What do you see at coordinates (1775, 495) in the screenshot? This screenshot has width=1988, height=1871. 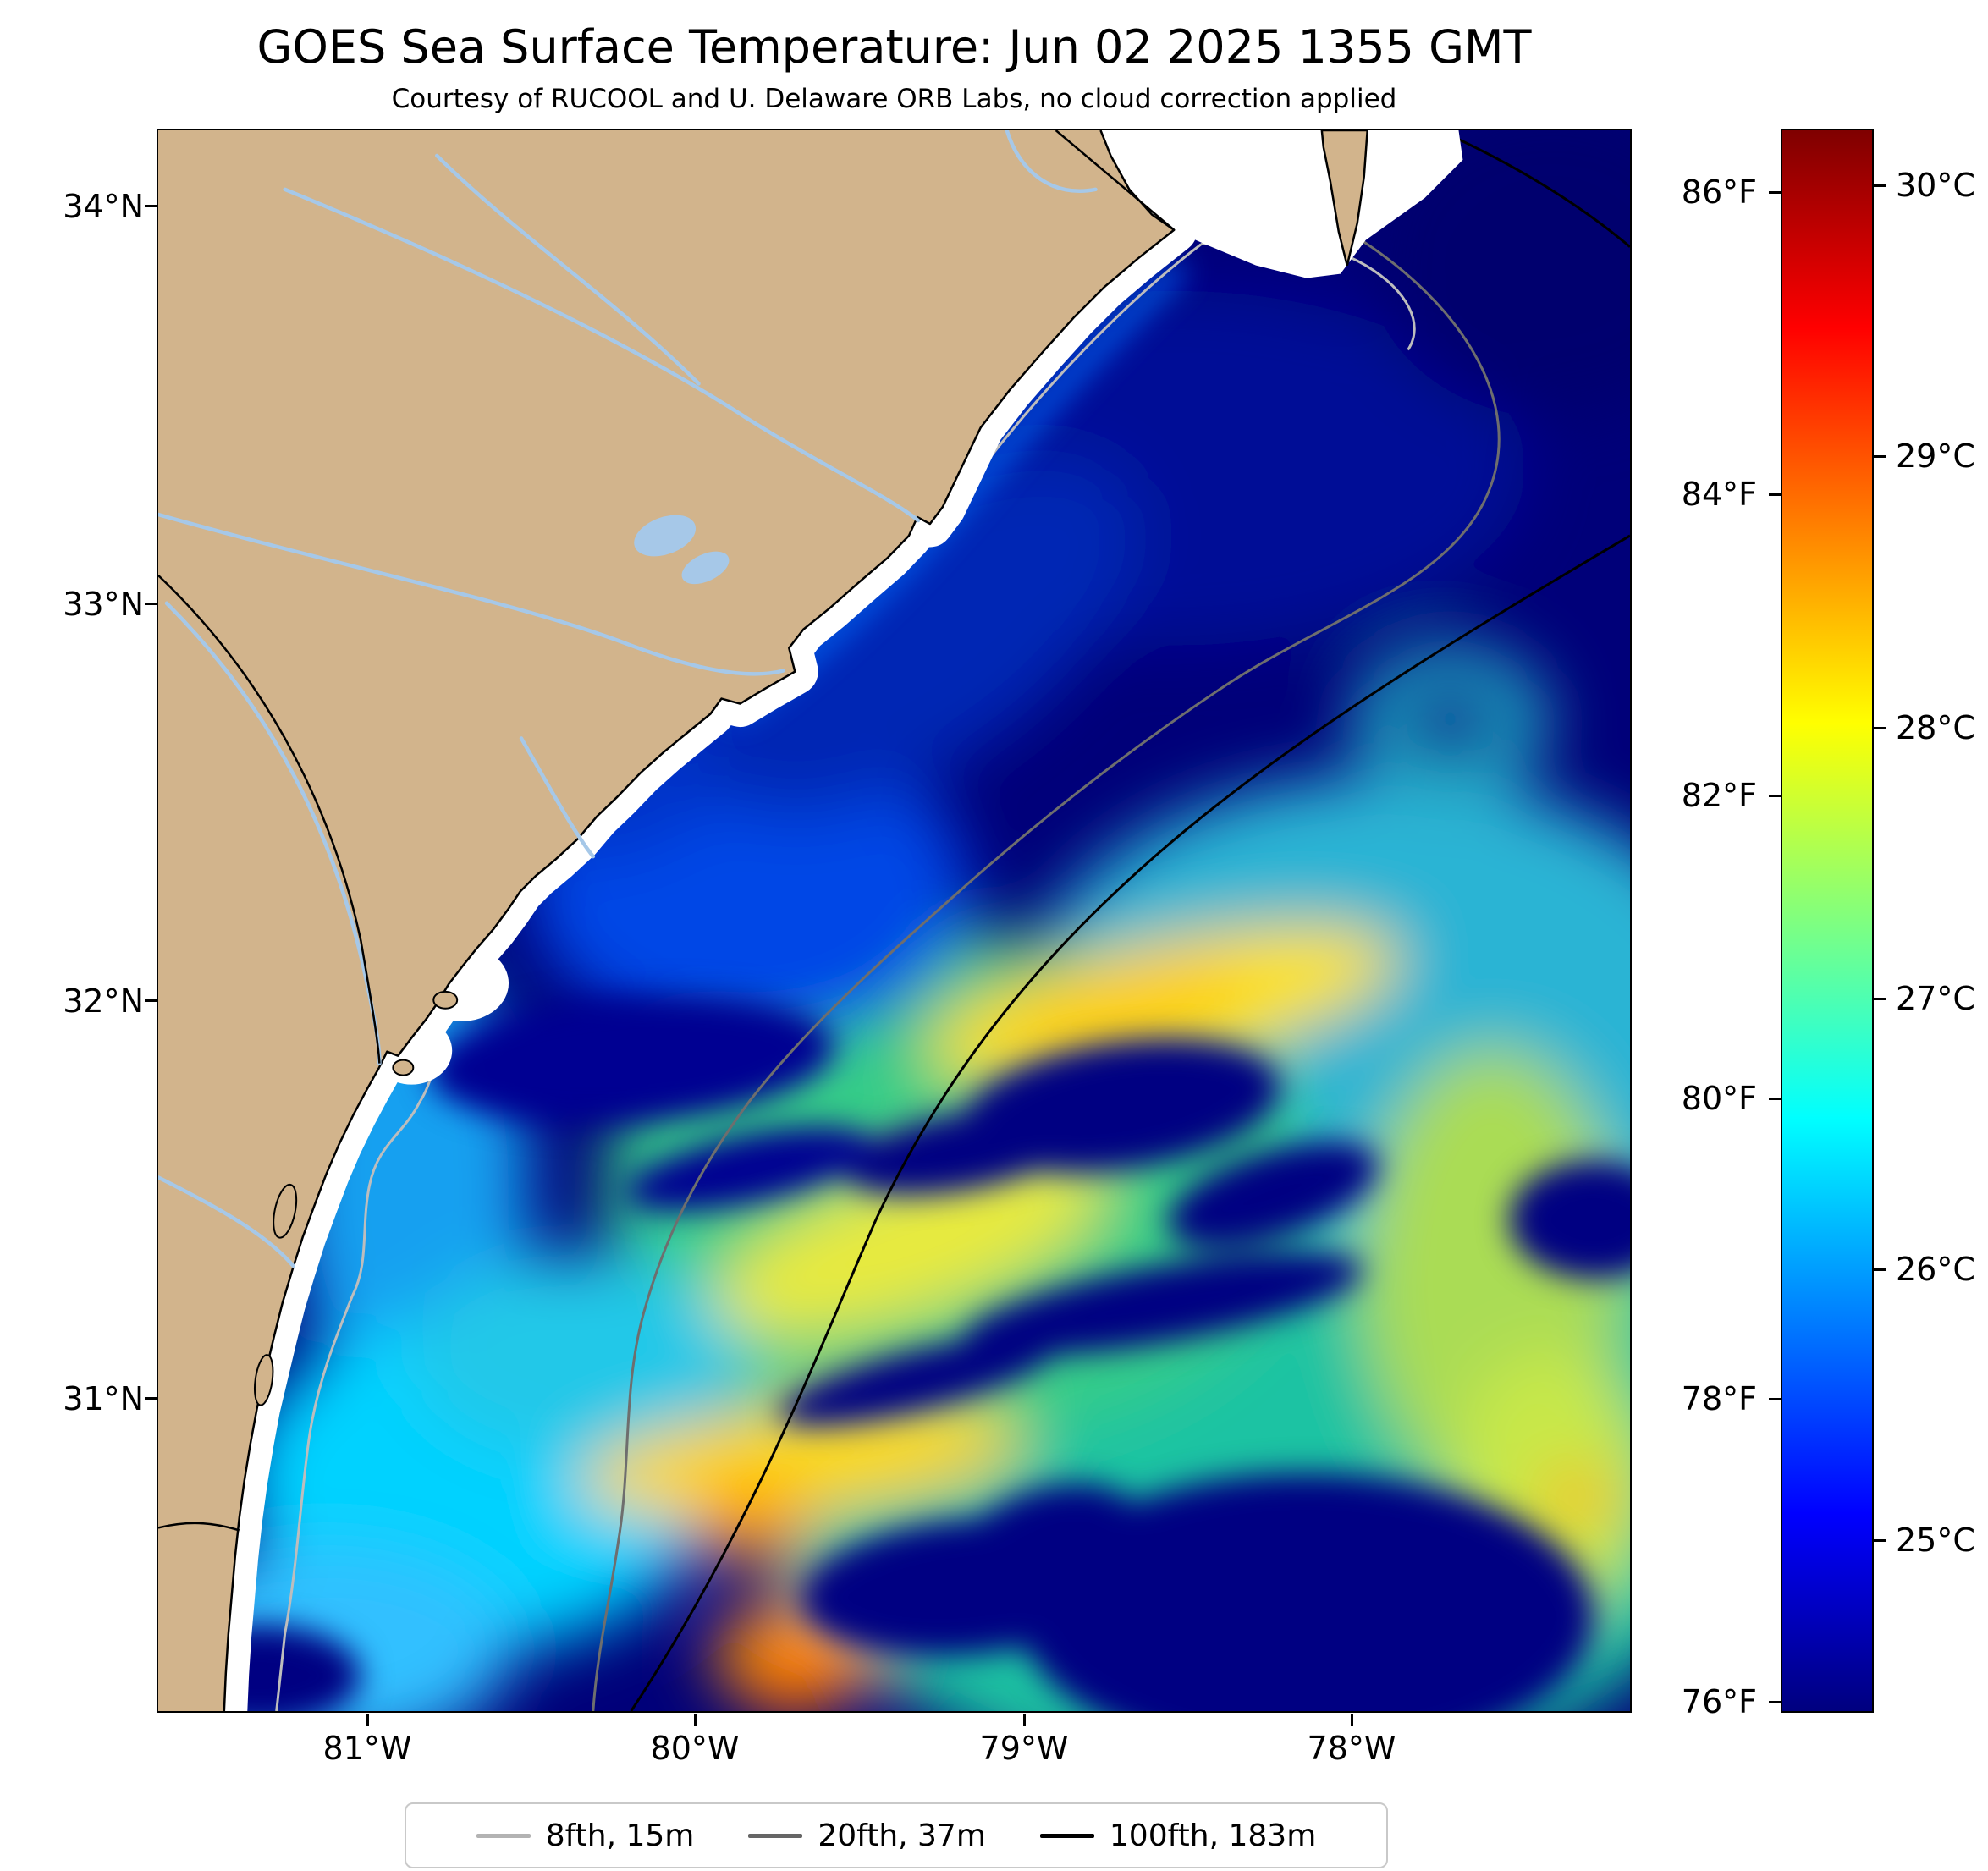 I see `colorbar-tick-84f` at bounding box center [1775, 495].